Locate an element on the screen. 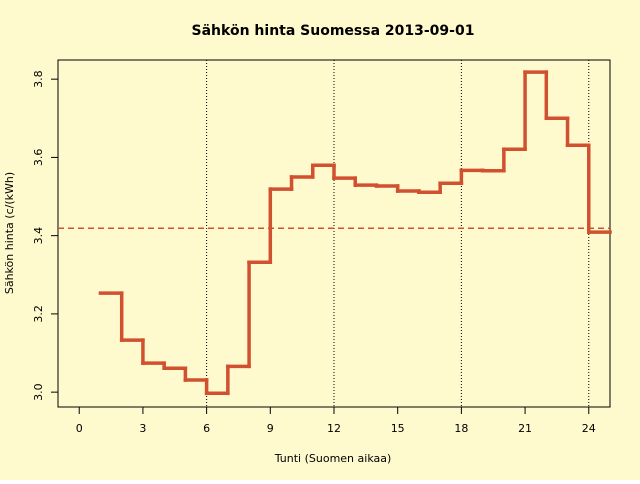  y-tick-label: 3.8 is located at coordinates (38, 79).